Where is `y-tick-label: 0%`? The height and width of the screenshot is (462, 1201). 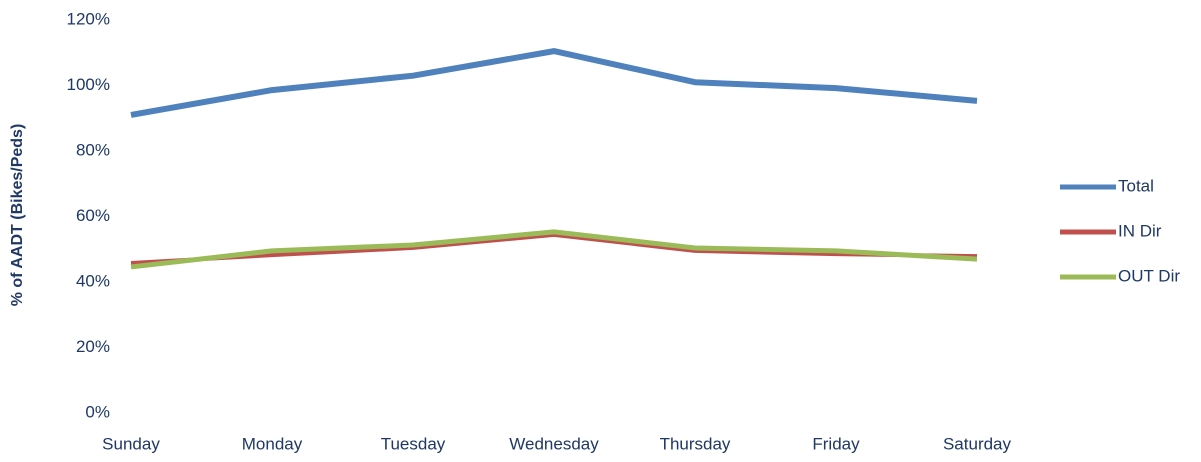 y-tick-label: 0% is located at coordinates (97, 411).